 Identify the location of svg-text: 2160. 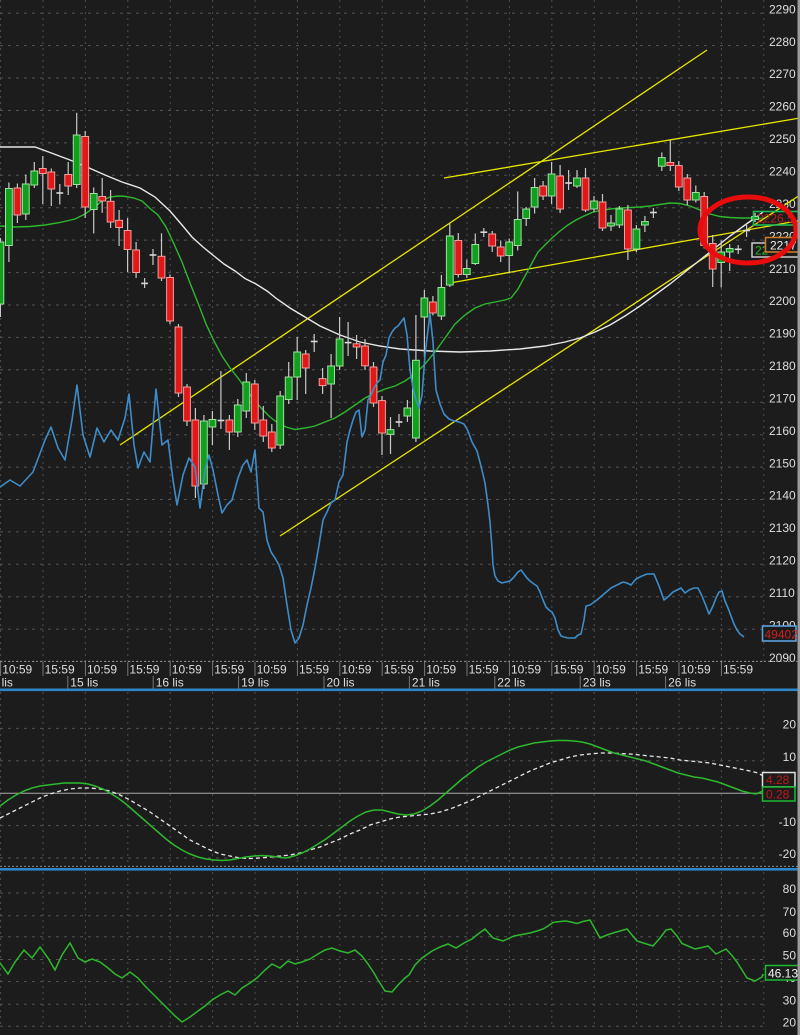
(782, 431).